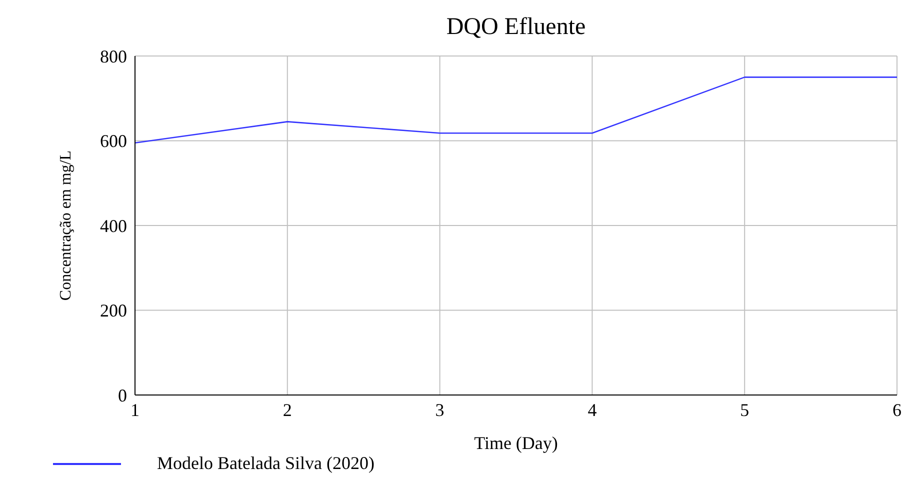 The width and height of the screenshot is (904, 480). What do you see at coordinates (113, 141) in the screenshot?
I see `y-tick-label: 600` at bounding box center [113, 141].